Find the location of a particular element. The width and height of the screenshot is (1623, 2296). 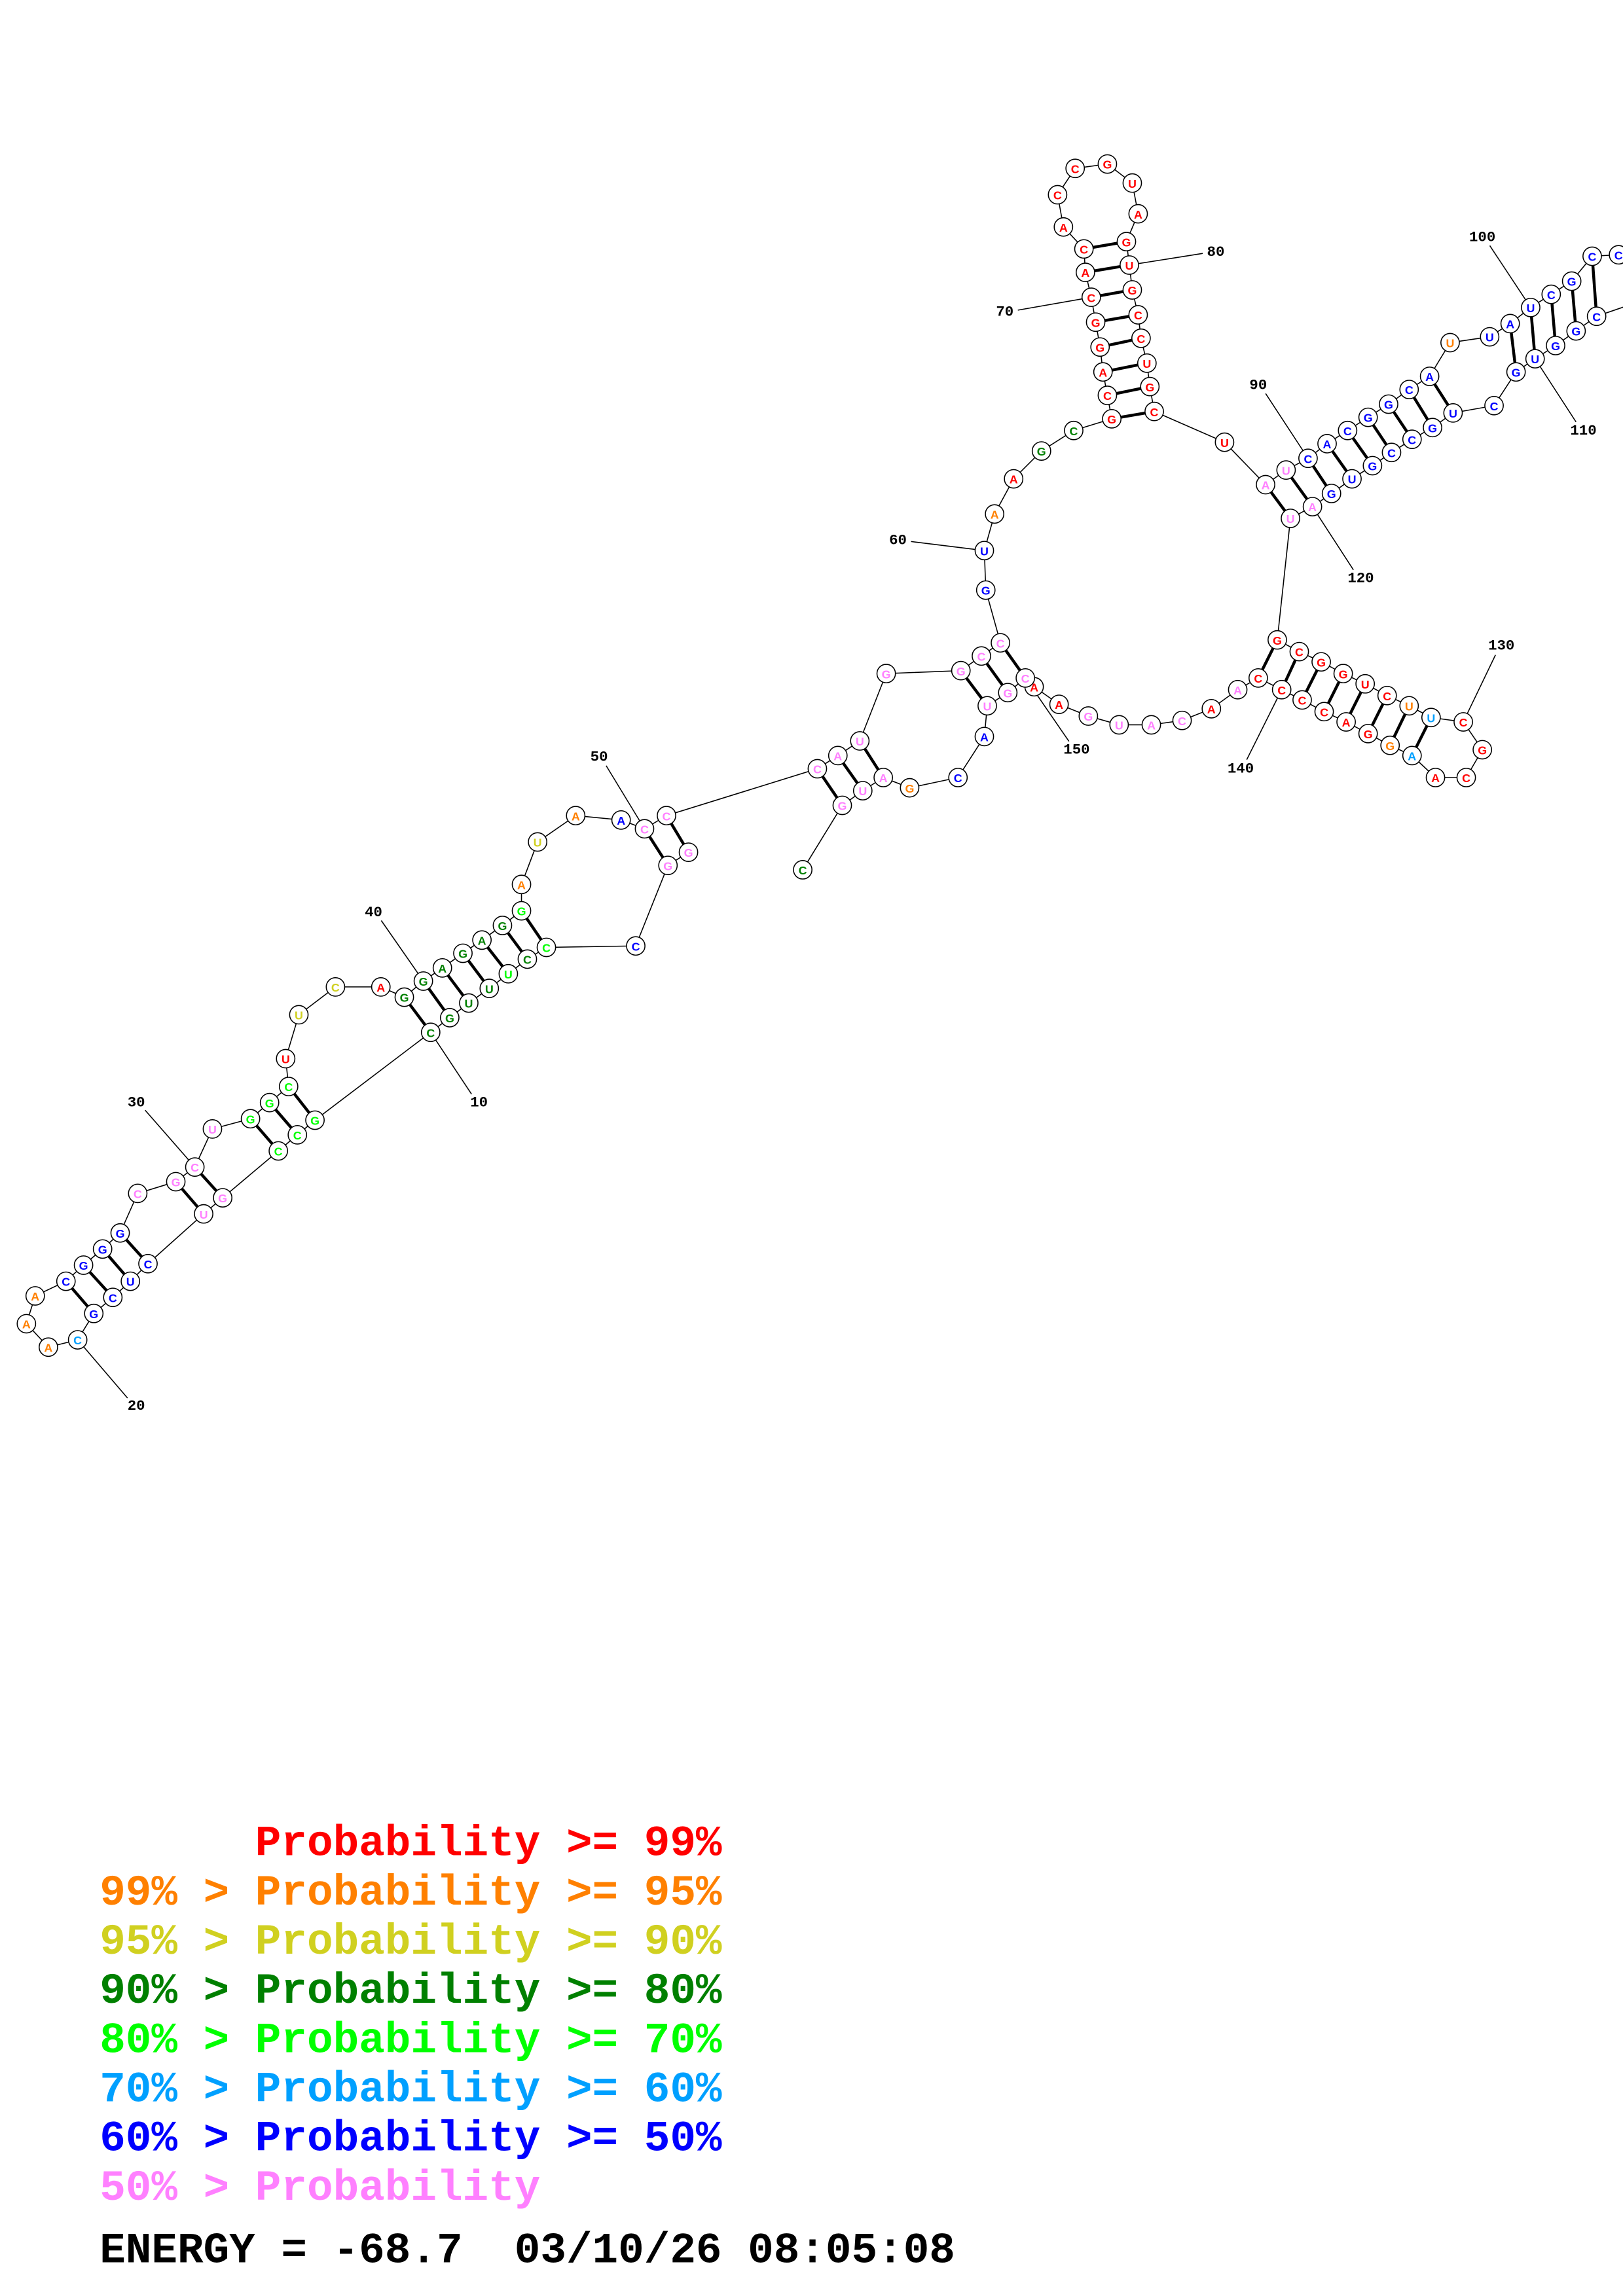

position-label: 30 is located at coordinates (136, 1102).